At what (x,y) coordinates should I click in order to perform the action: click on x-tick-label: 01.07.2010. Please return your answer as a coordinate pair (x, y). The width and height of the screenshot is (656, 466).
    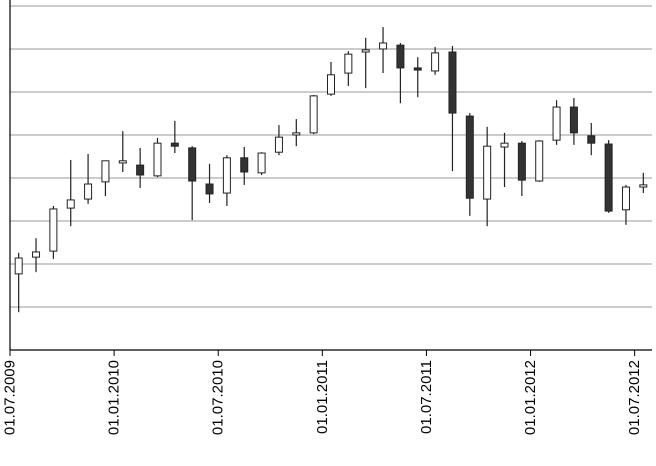
    Looking at the image, I should click on (218, 397).